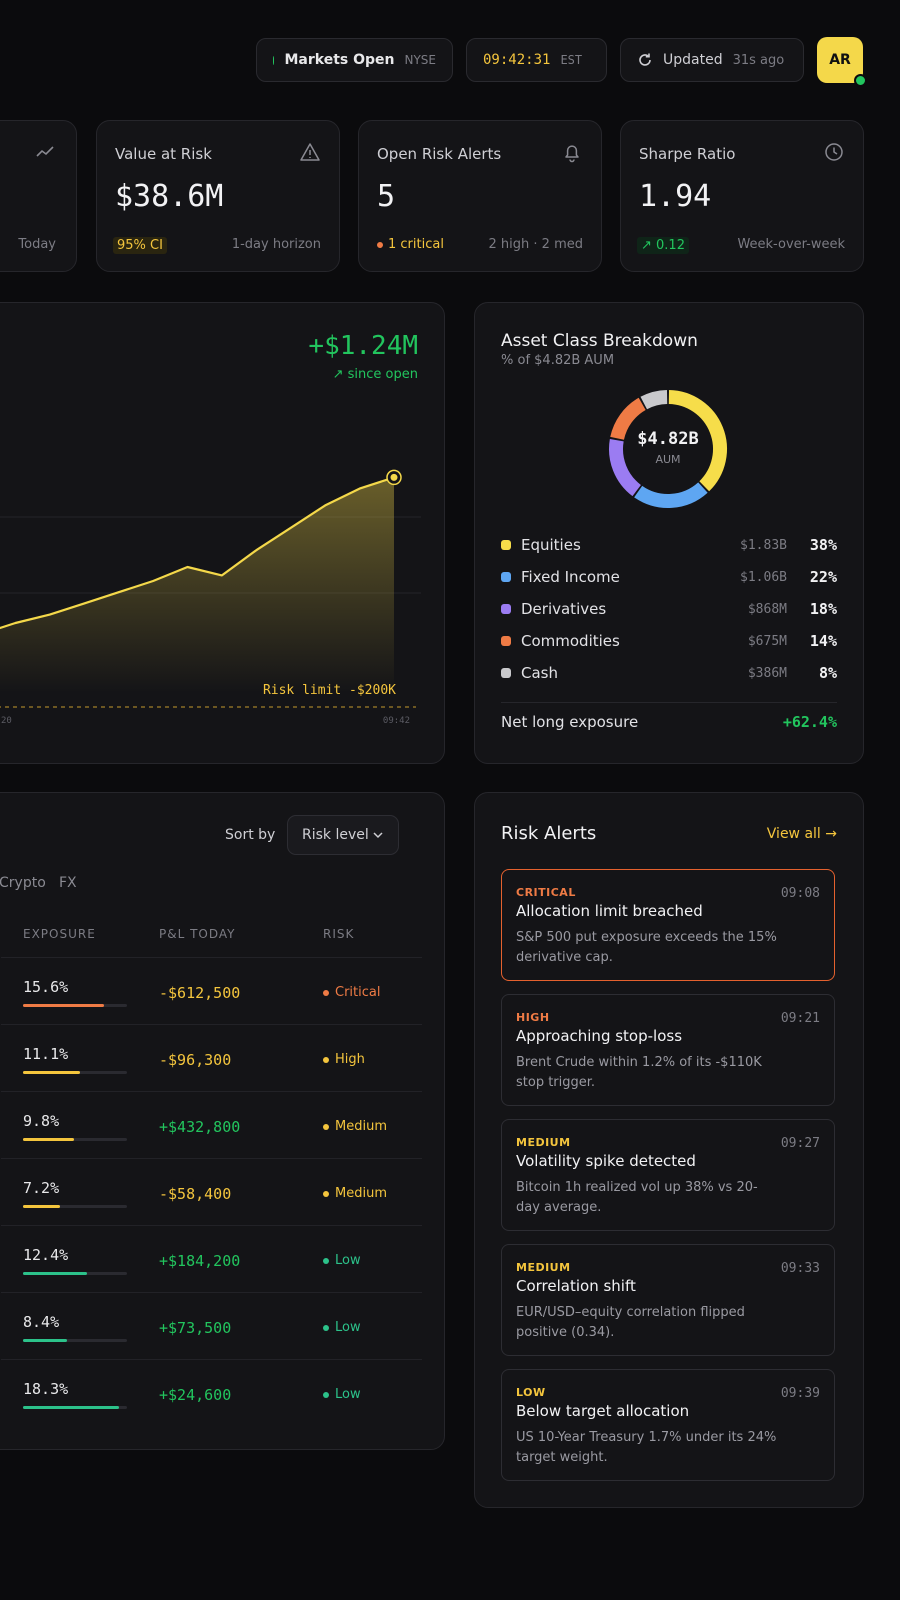 This screenshot has height=1600, width=900. Describe the element at coordinates (375, 374) in the screenshot. I see `pnl-since-open: ↗ since open` at that location.